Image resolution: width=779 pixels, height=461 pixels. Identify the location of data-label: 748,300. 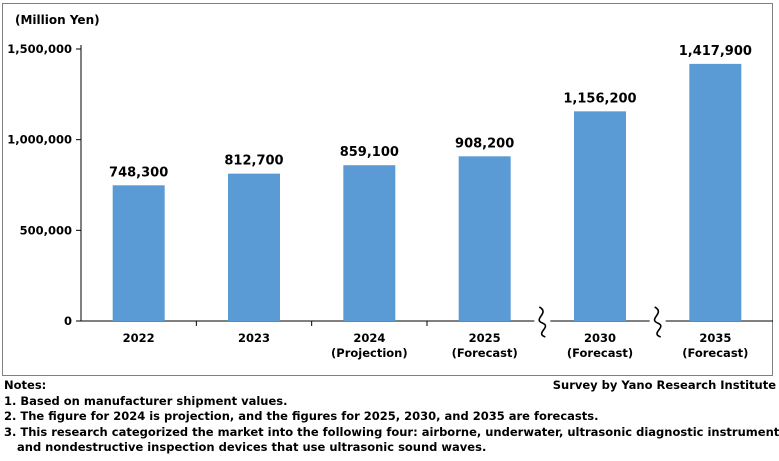
(138, 172).